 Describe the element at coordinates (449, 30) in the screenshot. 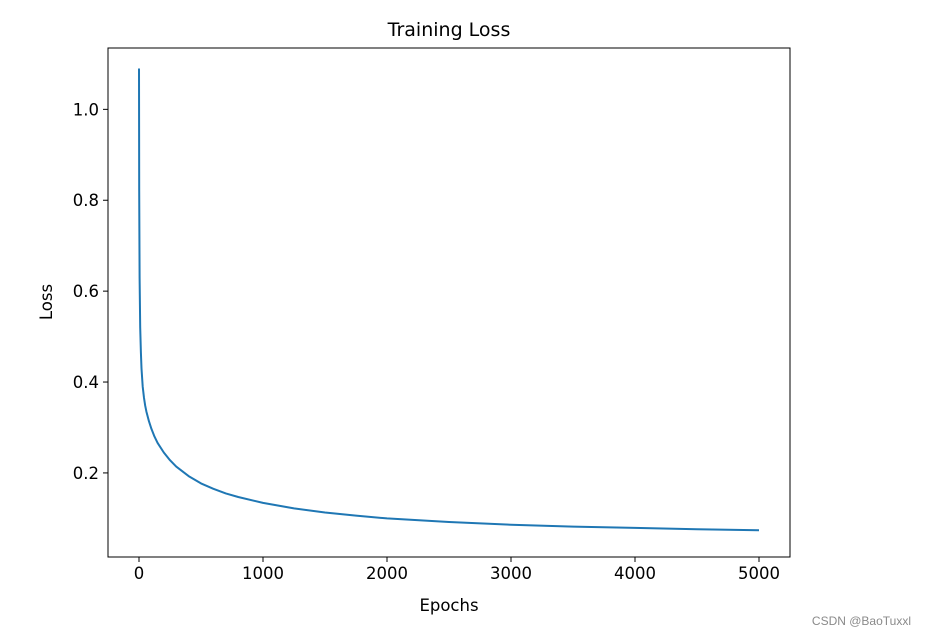

I see `chart-title: Training Loss` at that location.